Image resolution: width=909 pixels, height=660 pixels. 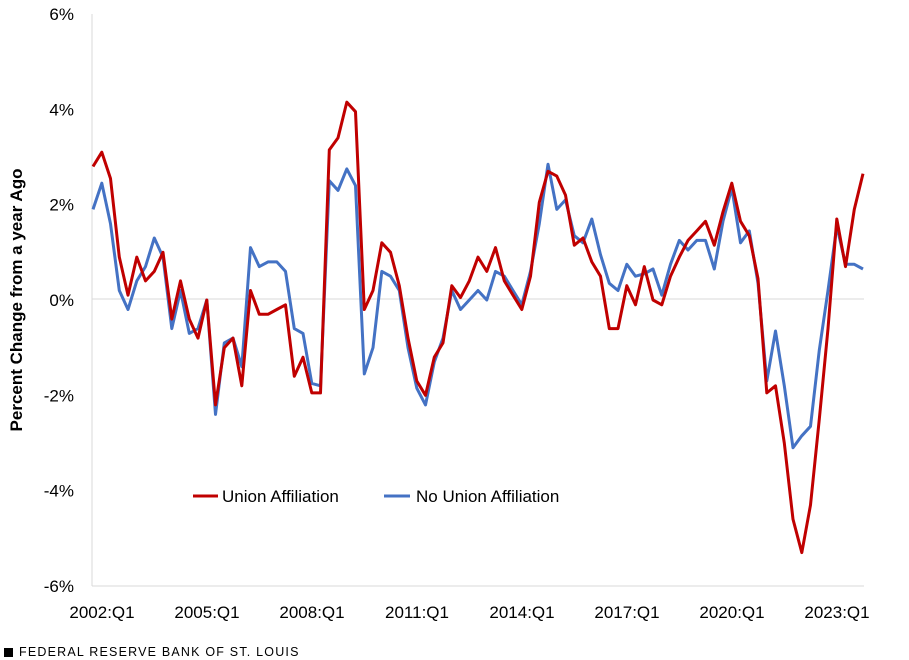 I want to click on x-tick-label: 2002:Q1, so click(x=101, y=612).